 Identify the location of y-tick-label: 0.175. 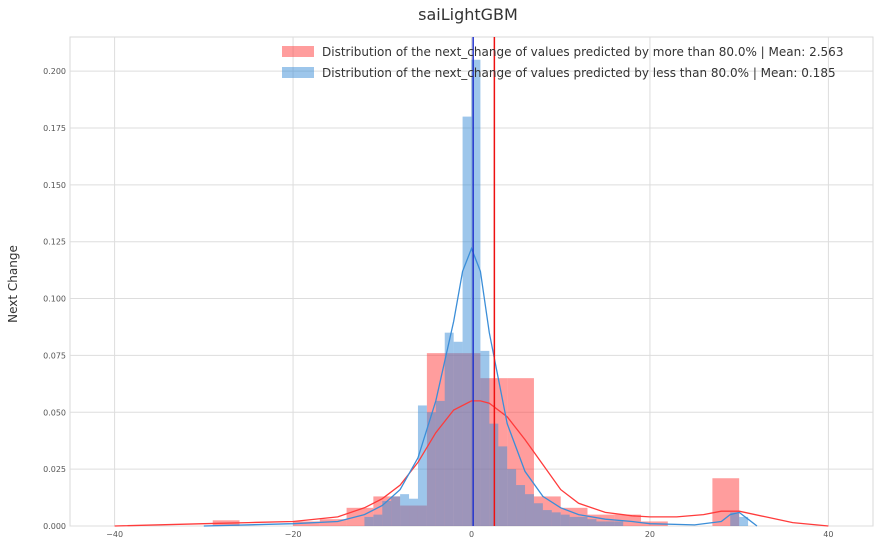
(54, 128).